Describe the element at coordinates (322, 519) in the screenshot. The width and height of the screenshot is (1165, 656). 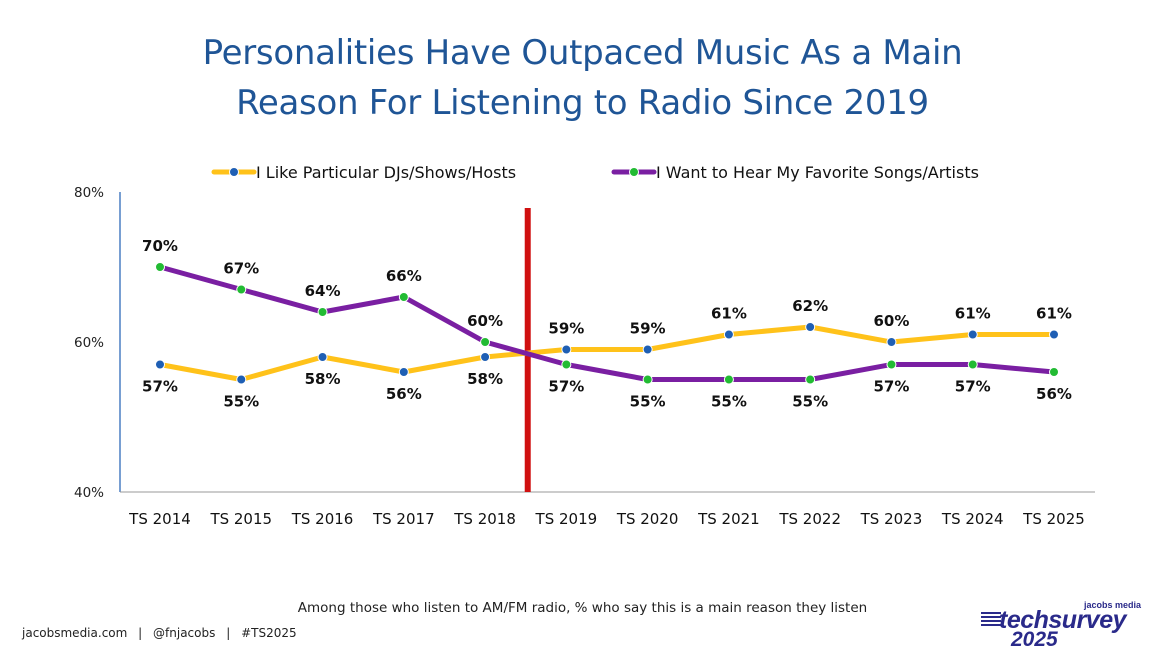
I see `x-tick-label: TS 2016` at that location.